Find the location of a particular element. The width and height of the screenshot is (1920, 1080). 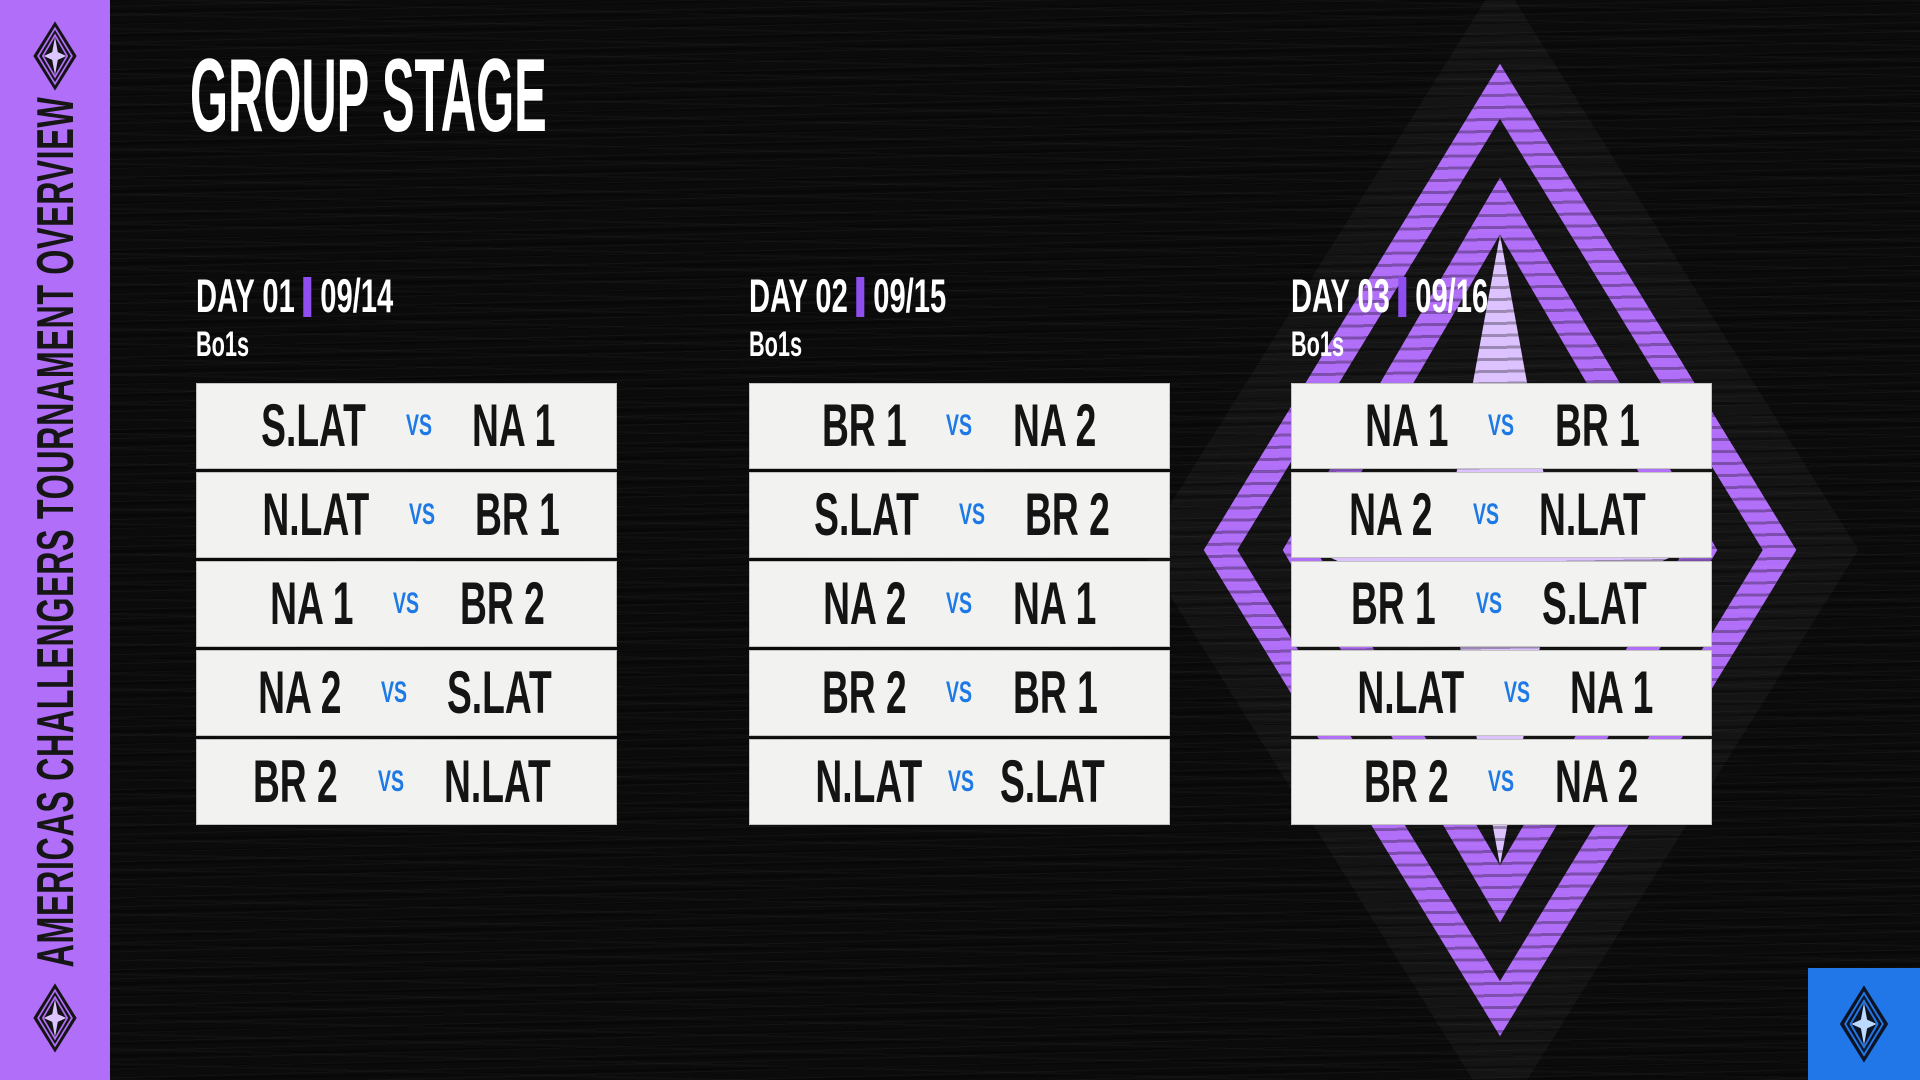

match-row: NA 1 VS BR 1 is located at coordinates (1501, 426).